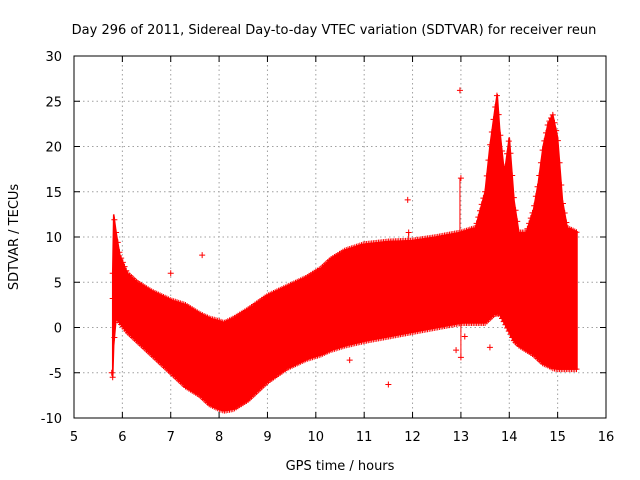 The image size is (640, 480). What do you see at coordinates (74, 437) in the screenshot?
I see `x-tick-label: 5` at bounding box center [74, 437].